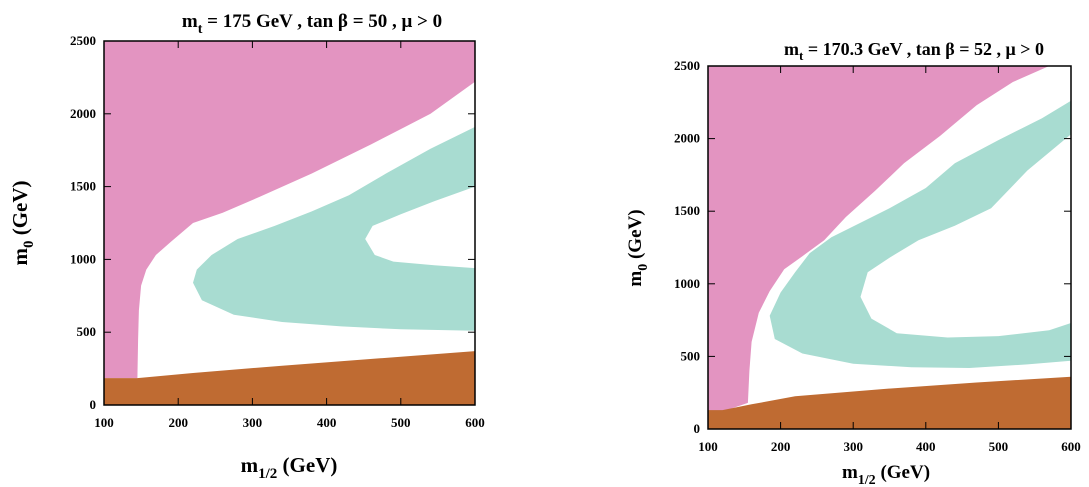 The width and height of the screenshot is (1089, 487). What do you see at coordinates (312, 24) in the screenshot?
I see `chart-title: mt = 175 GeV , tan β = 50 , μ > 0` at bounding box center [312, 24].